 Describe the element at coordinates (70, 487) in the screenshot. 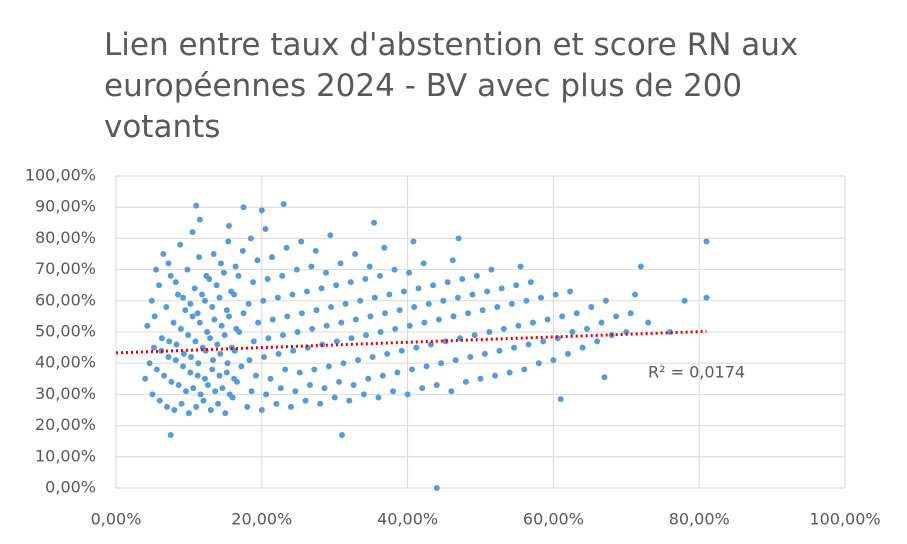

I see `y-tick-label: 0,00%` at that location.